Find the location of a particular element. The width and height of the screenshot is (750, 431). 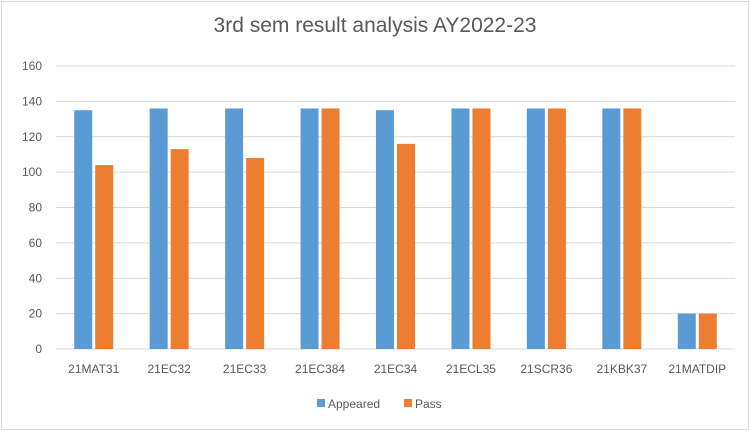

legend-swatch-pass is located at coordinates (408, 403).